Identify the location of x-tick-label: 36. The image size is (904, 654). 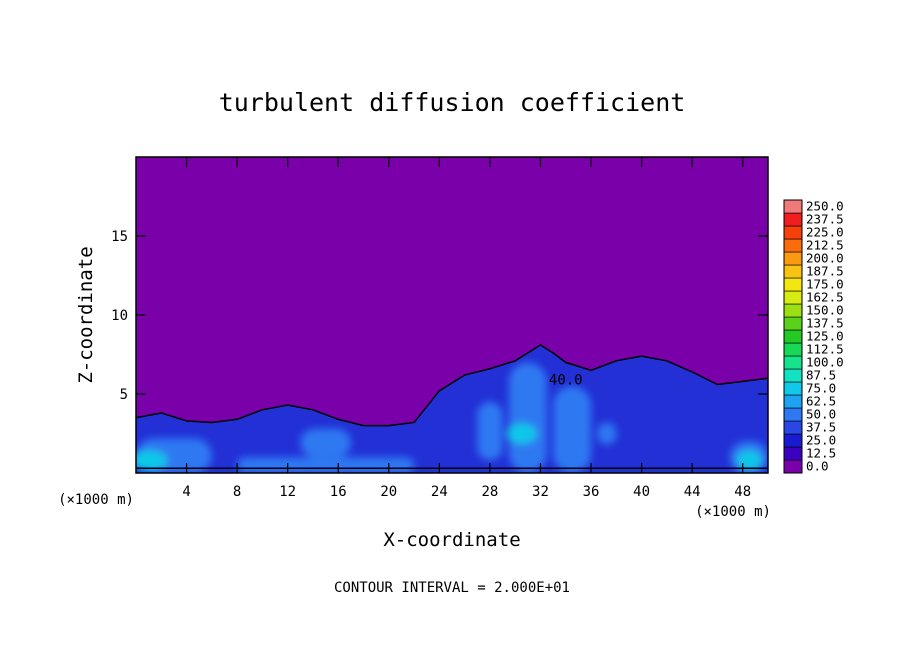
(591, 492).